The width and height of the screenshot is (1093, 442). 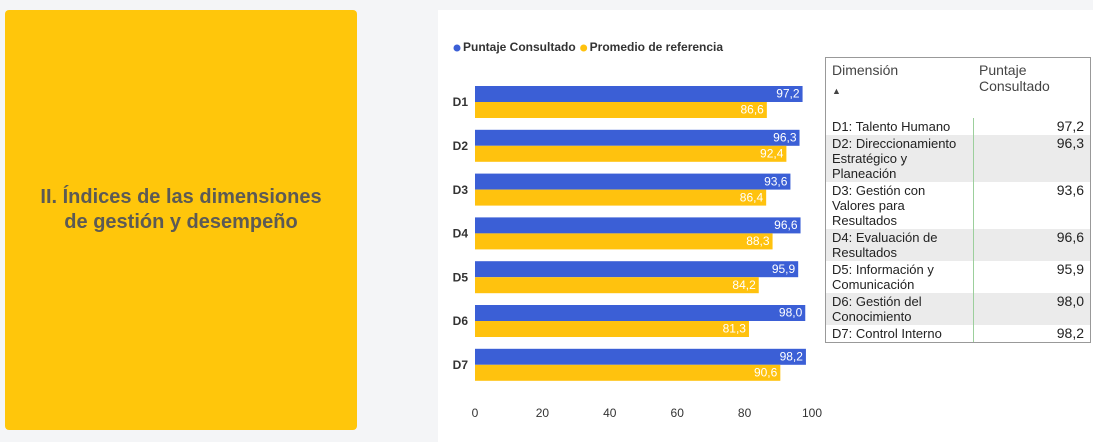 I want to click on table-cell: 97,2, so click(x=1031, y=126).